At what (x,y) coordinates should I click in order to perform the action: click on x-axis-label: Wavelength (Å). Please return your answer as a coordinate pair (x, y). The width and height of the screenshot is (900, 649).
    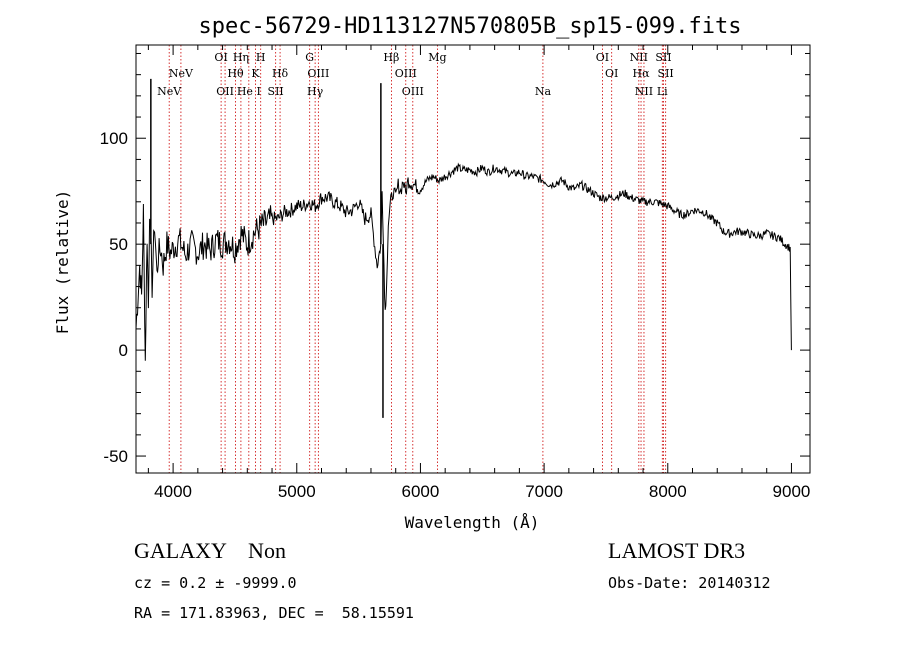
    Looking at the image, I should click on (472, 522).